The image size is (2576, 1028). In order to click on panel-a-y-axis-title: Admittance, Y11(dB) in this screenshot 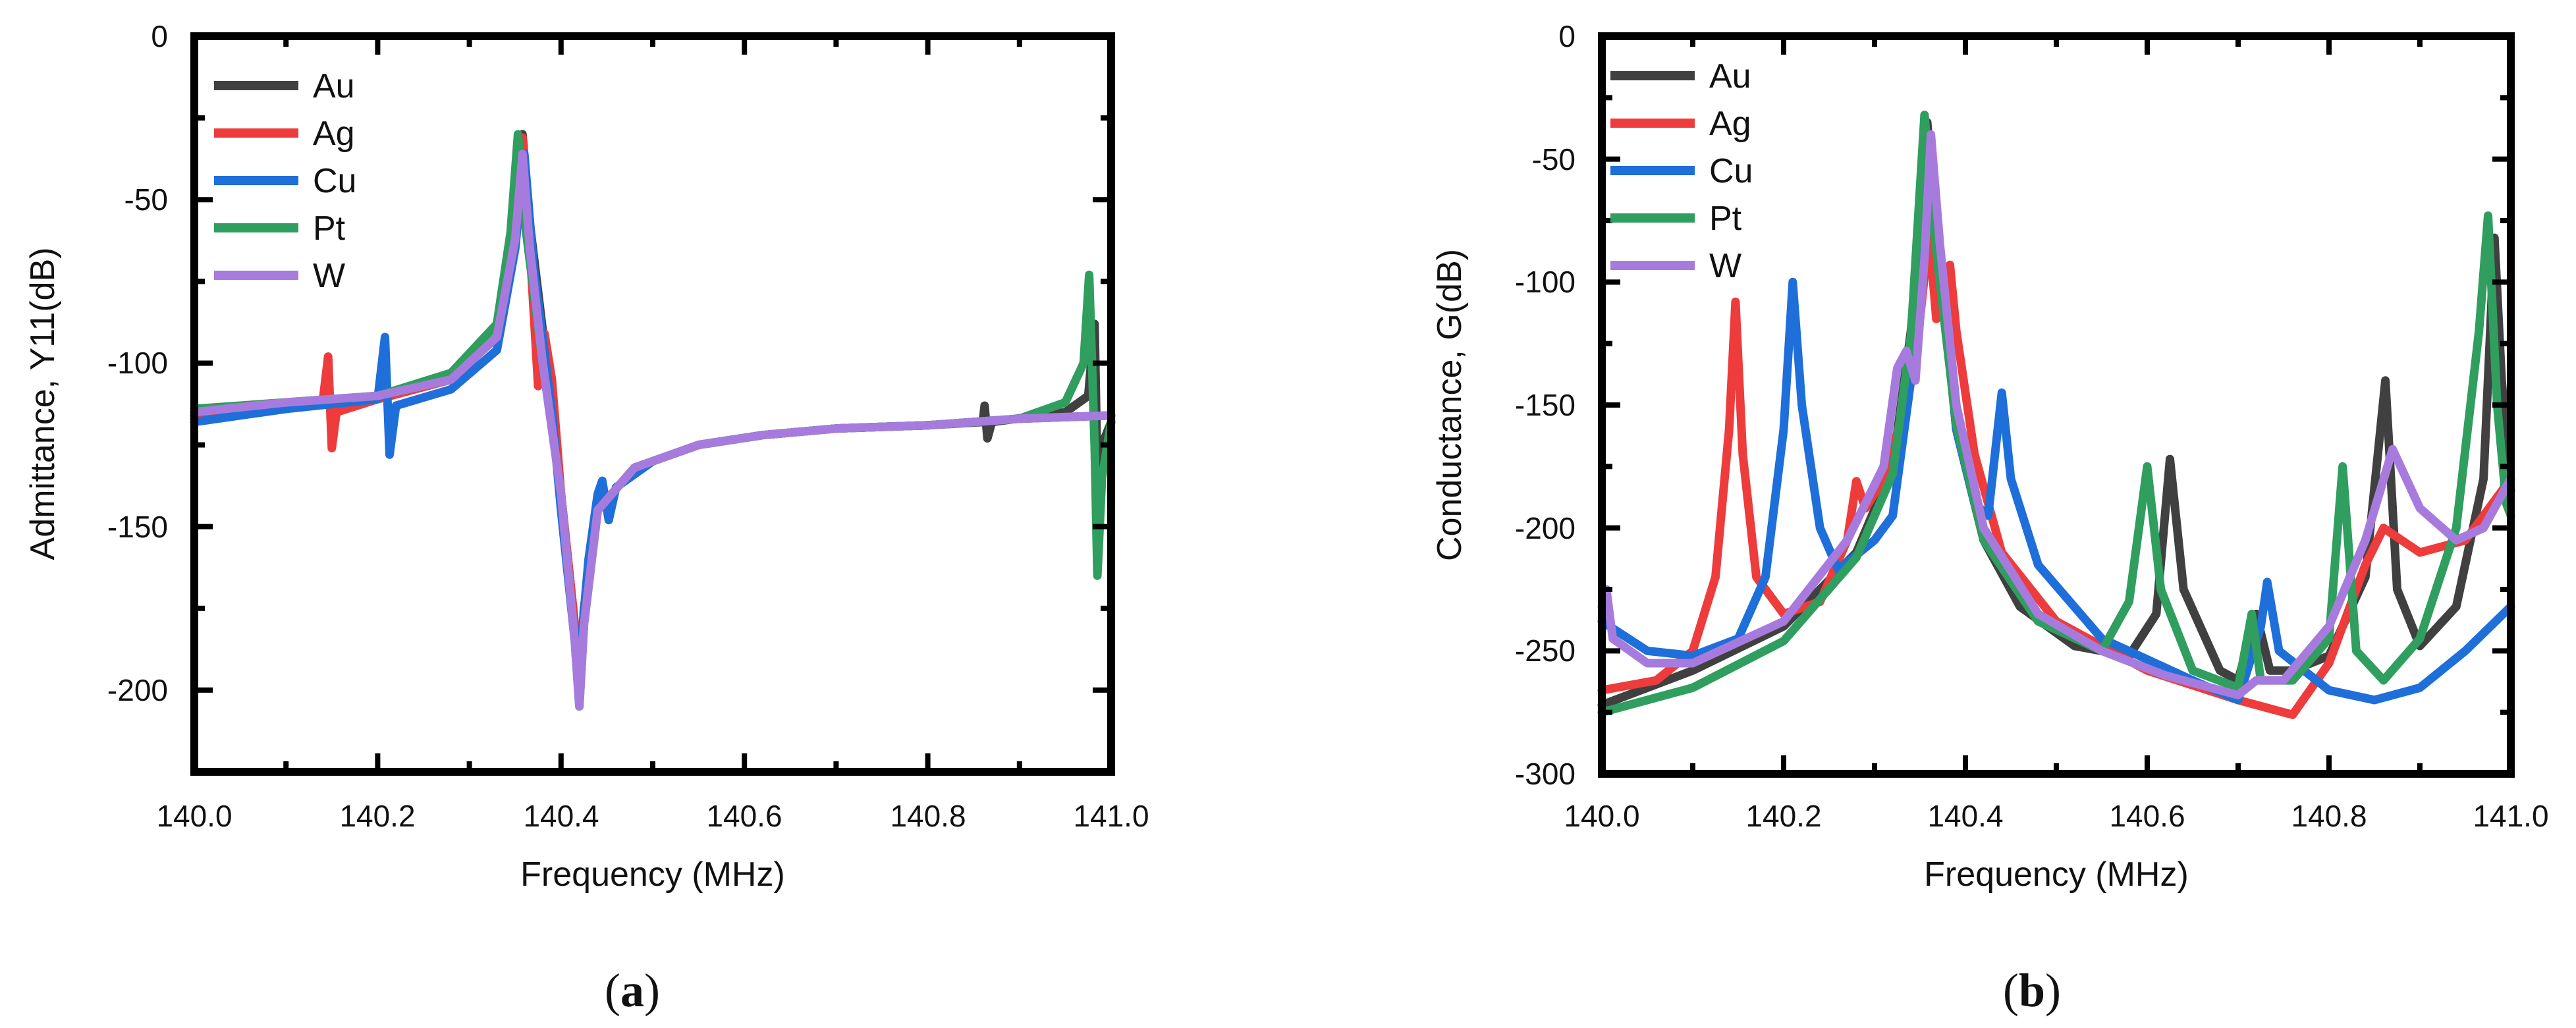, I will do `click(43, 404)`.